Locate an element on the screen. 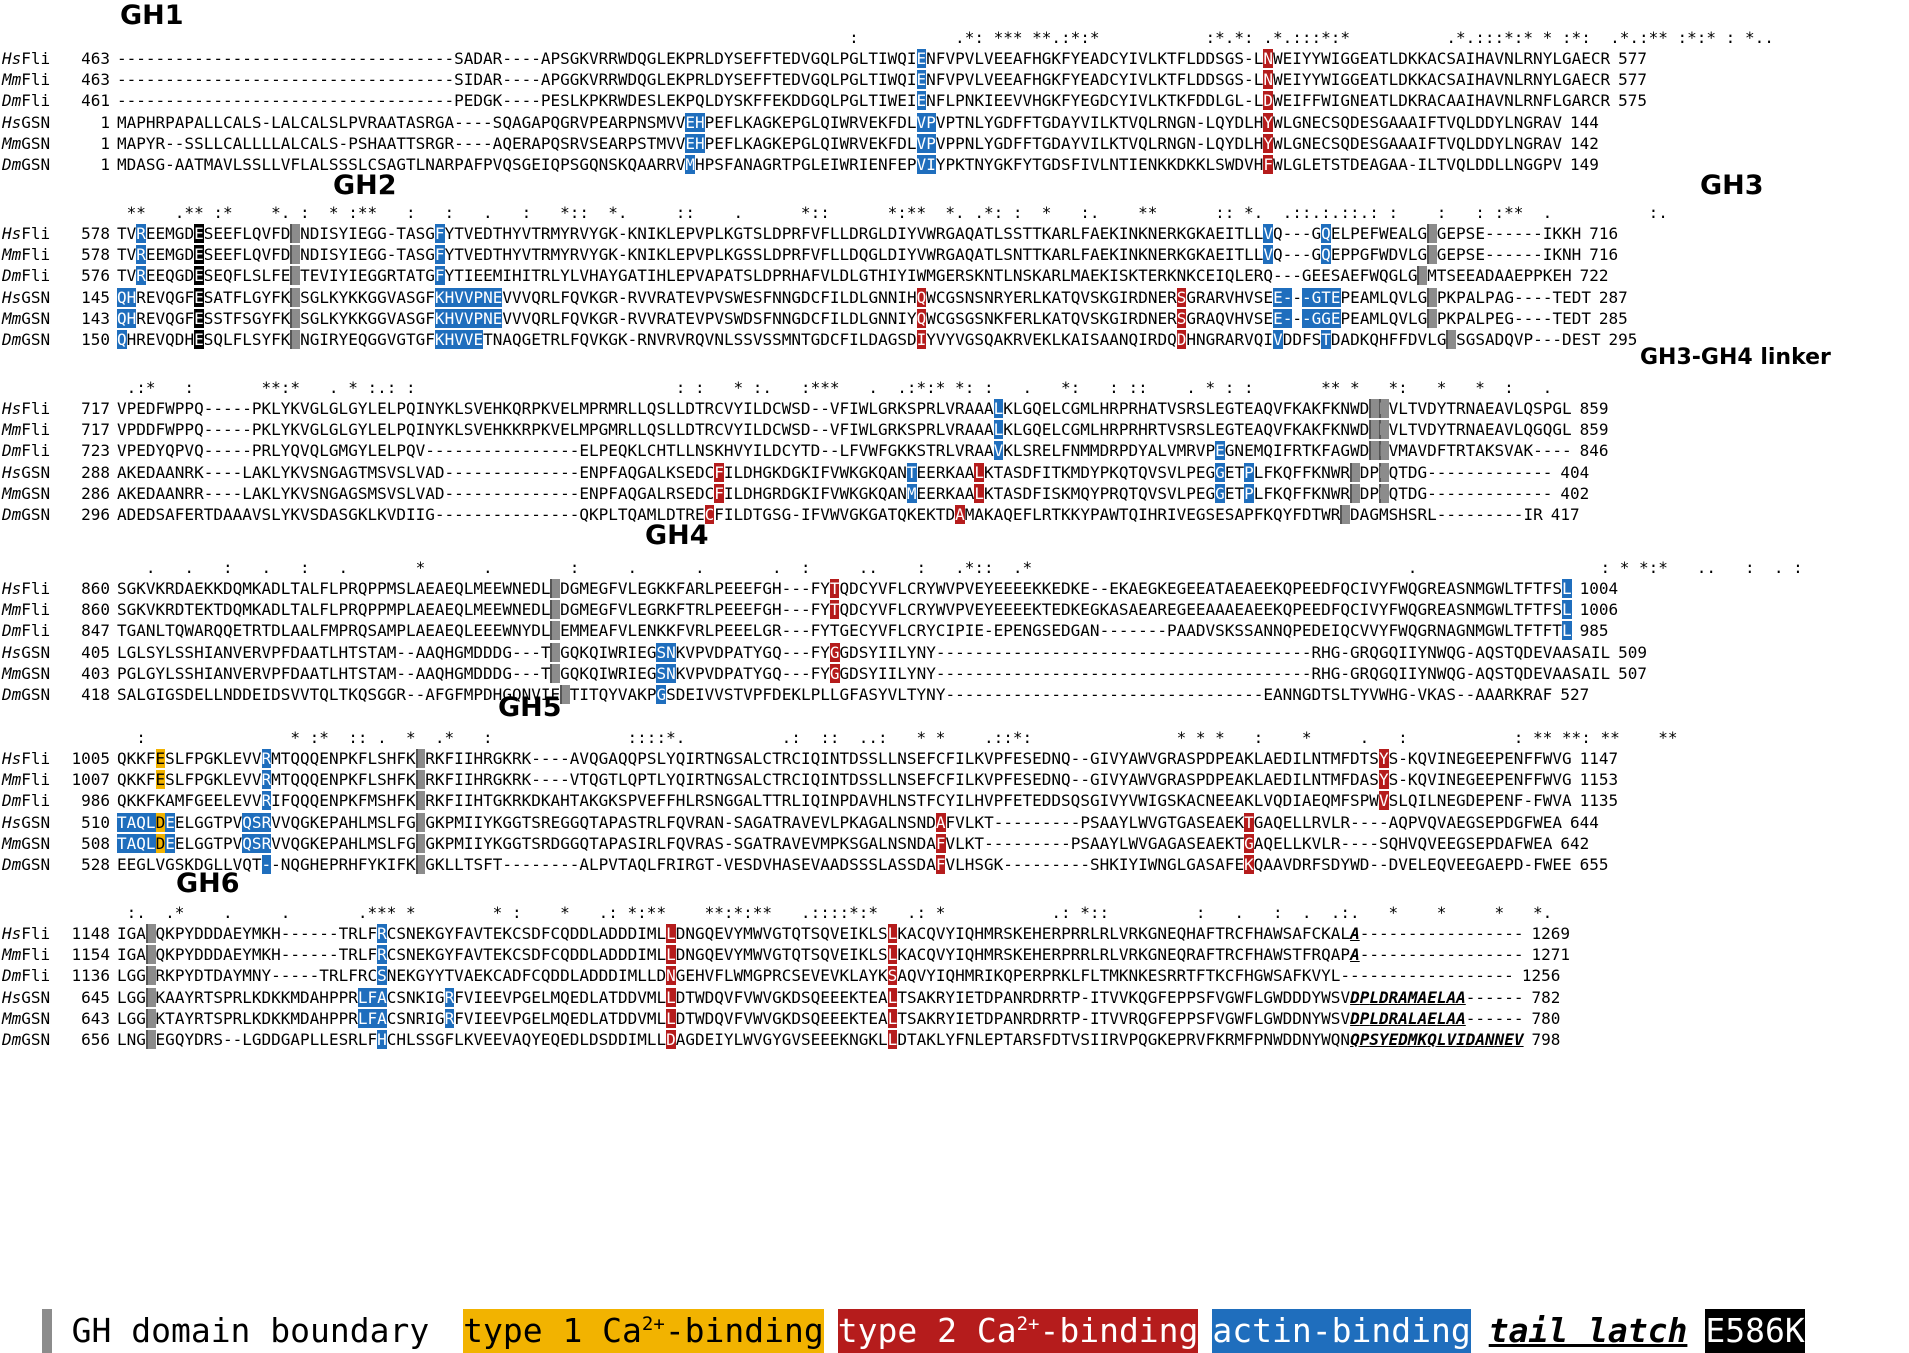 The width and height of the screenshot is (1909, 1353). start-position: 576 is located at coordinates (95, 276).